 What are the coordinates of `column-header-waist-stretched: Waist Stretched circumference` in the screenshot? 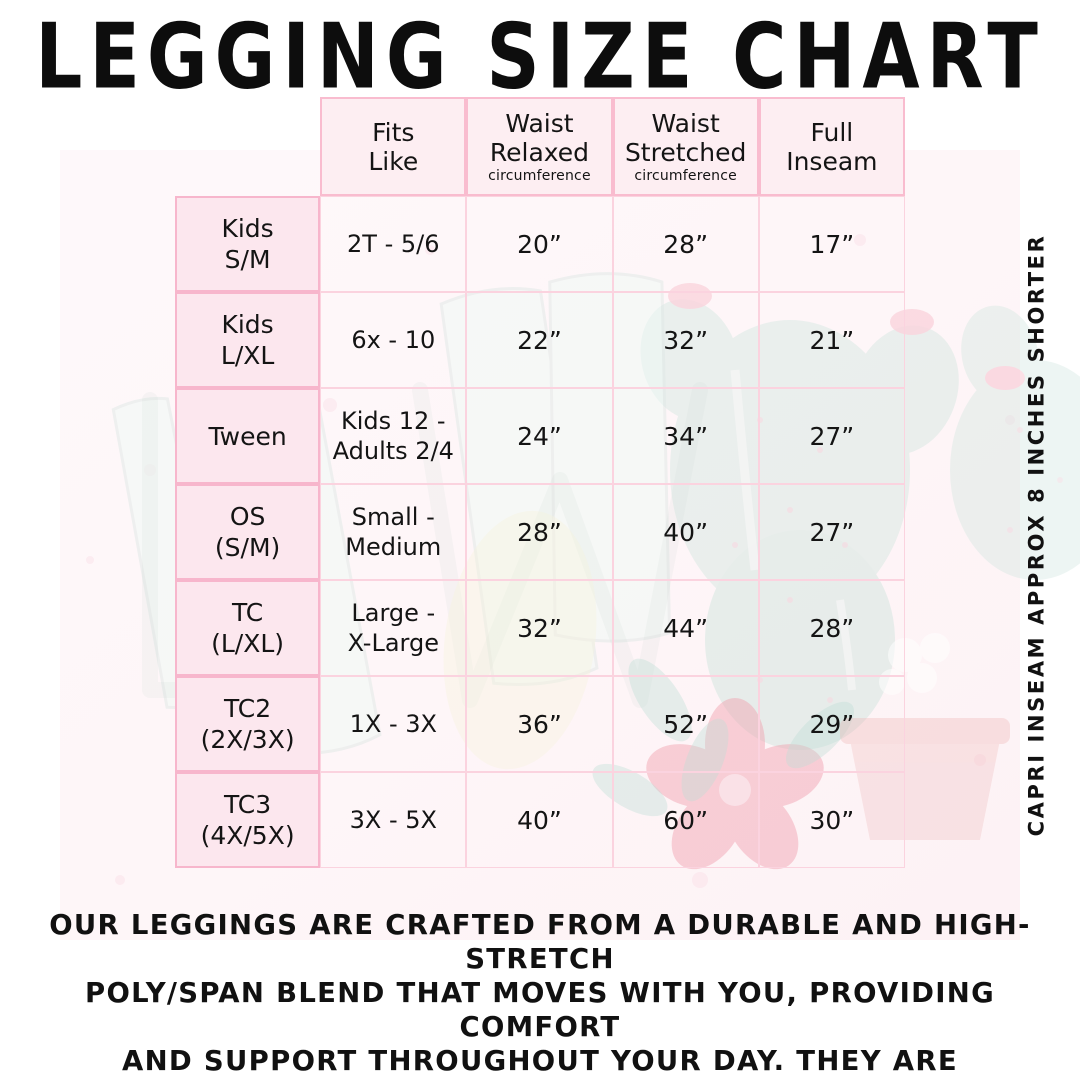 It's located at (685, 146).